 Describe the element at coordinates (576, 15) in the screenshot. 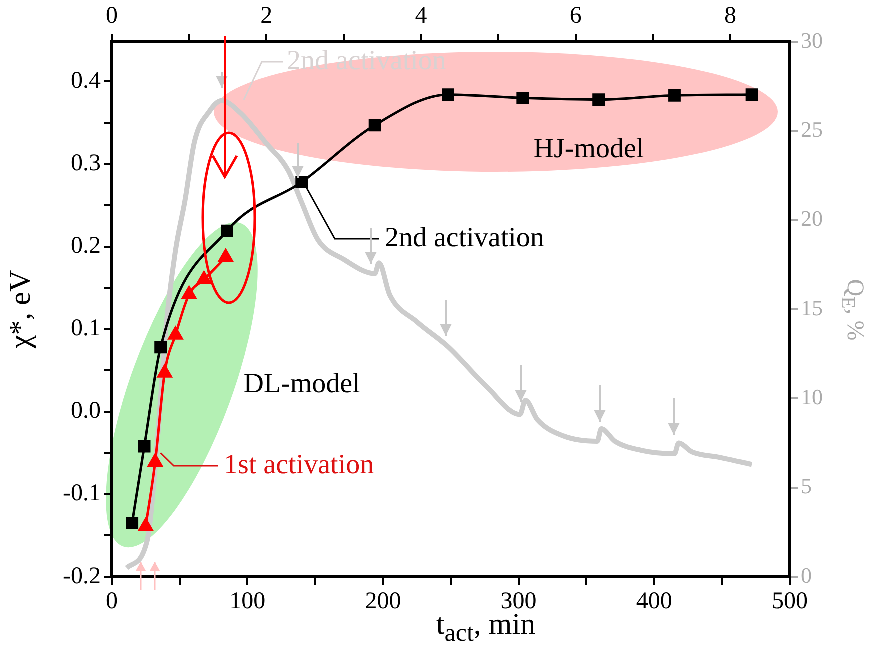

I see `x2-tick-label: 6` at that location.